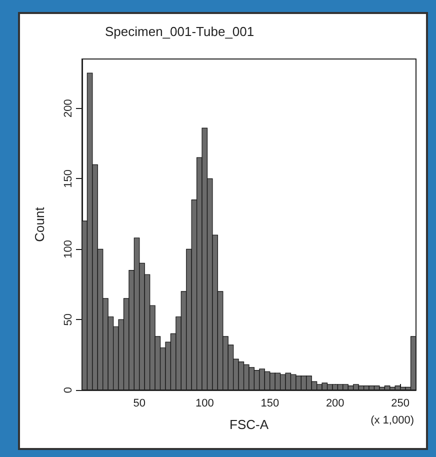 The height and width of the screenshot is (457, 436). What do you see at coordinates (400, 404) in the screenshot?
I see `x-tick-label: 250` at bounding box center [400, 404].